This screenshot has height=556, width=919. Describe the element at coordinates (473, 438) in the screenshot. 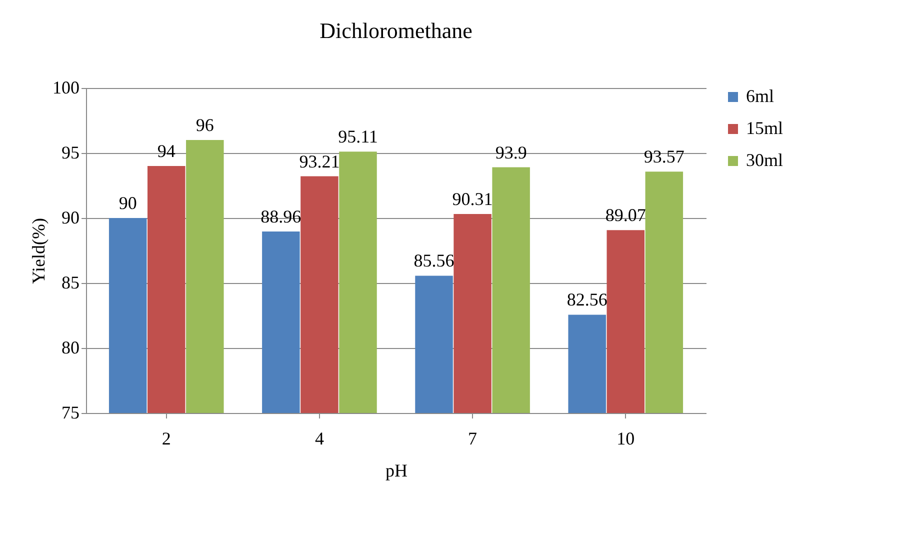

I see `x-tick-label: 7` at that location.